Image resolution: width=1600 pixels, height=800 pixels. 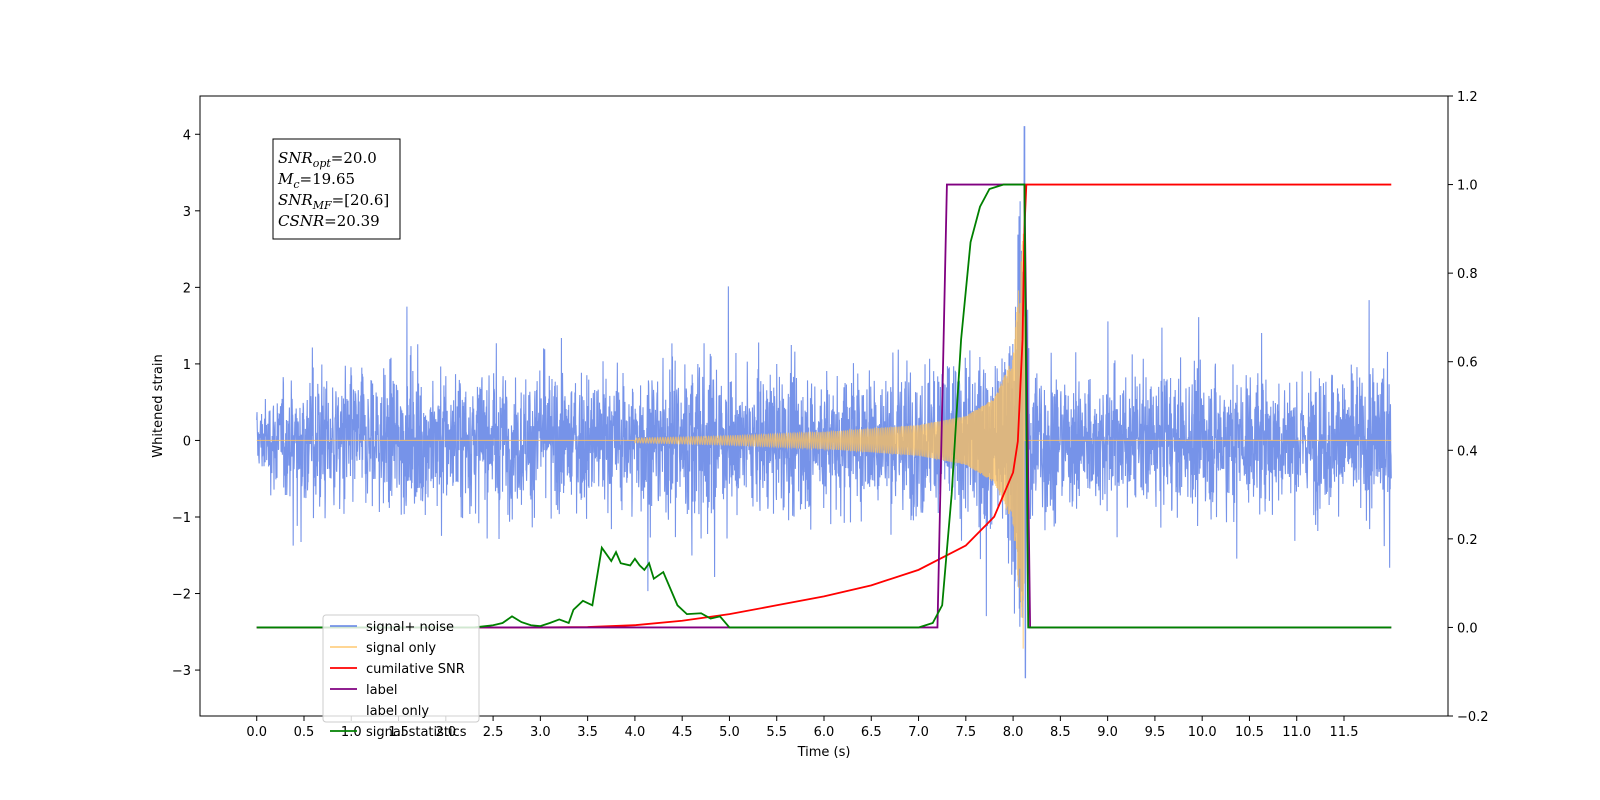 I want to click on y-tick-label: 3, so click(x=187, y=212).